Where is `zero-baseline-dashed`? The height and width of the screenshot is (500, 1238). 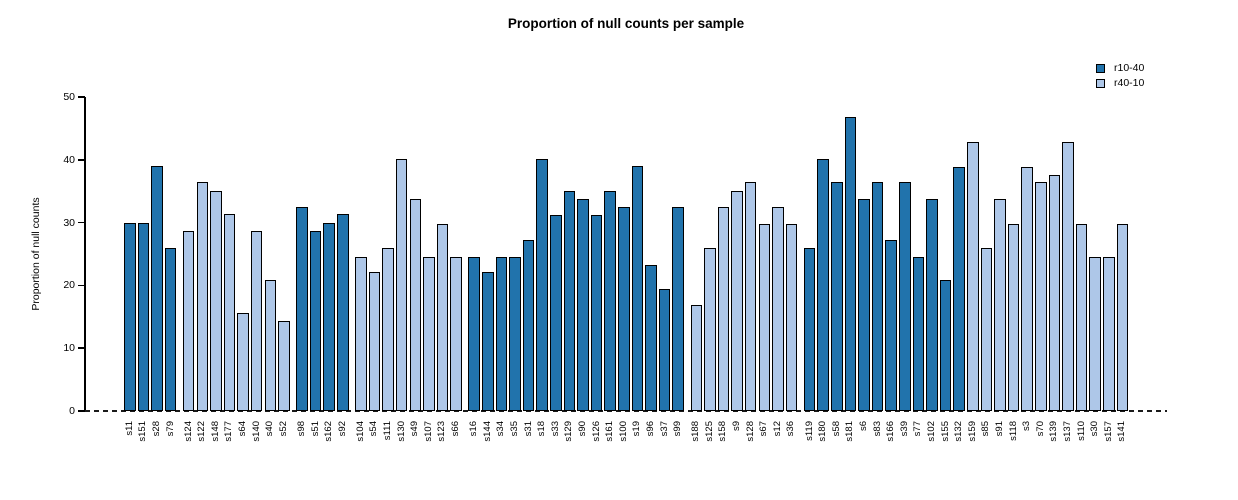 zero-baseline-dashed is located at coordinates (626, 411).